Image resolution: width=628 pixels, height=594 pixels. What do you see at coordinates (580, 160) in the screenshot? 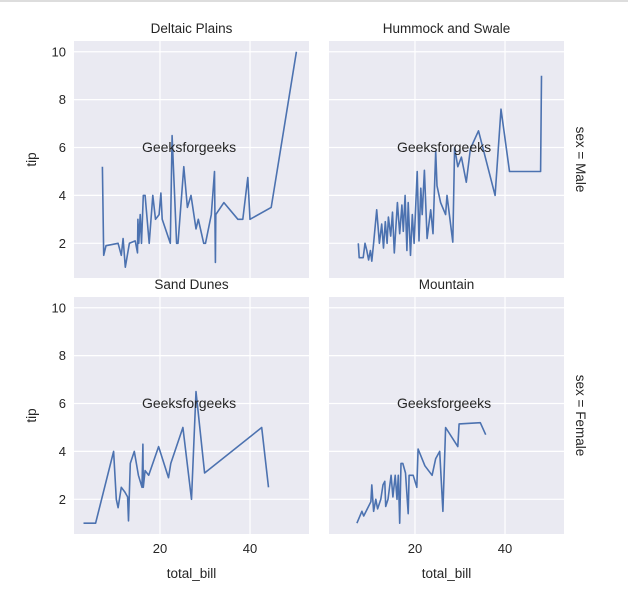
I see `row-label: sex = Male` at bounding box center [580, 160].